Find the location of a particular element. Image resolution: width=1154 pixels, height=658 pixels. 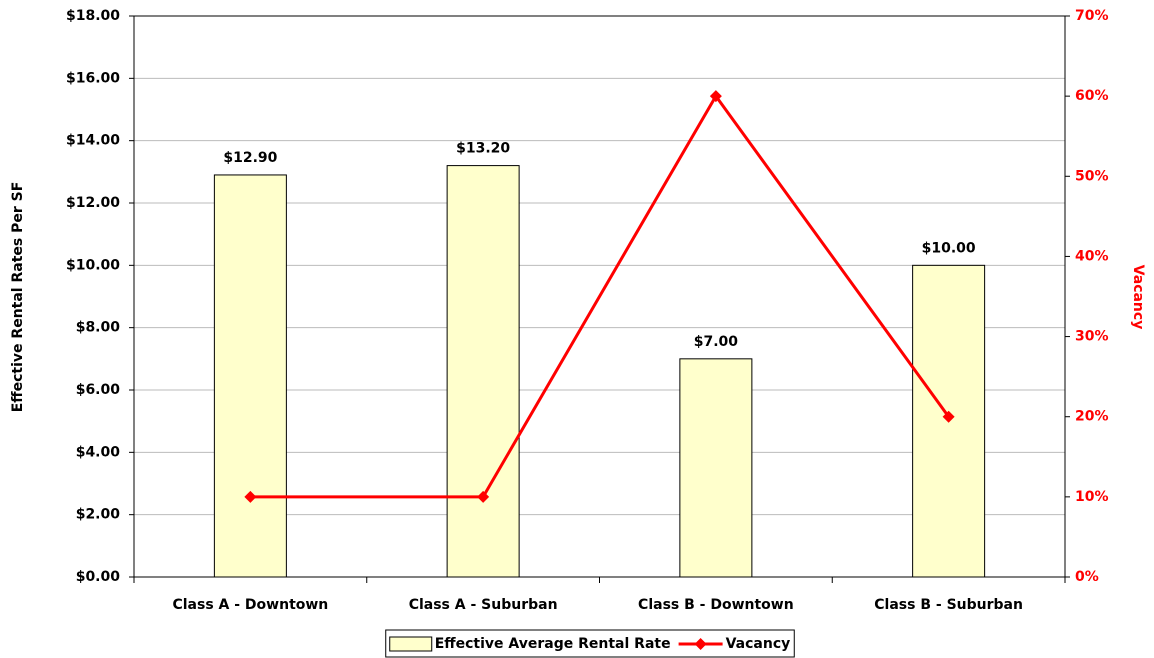

data-label: $12.90 is located at coordinates (250, 158).